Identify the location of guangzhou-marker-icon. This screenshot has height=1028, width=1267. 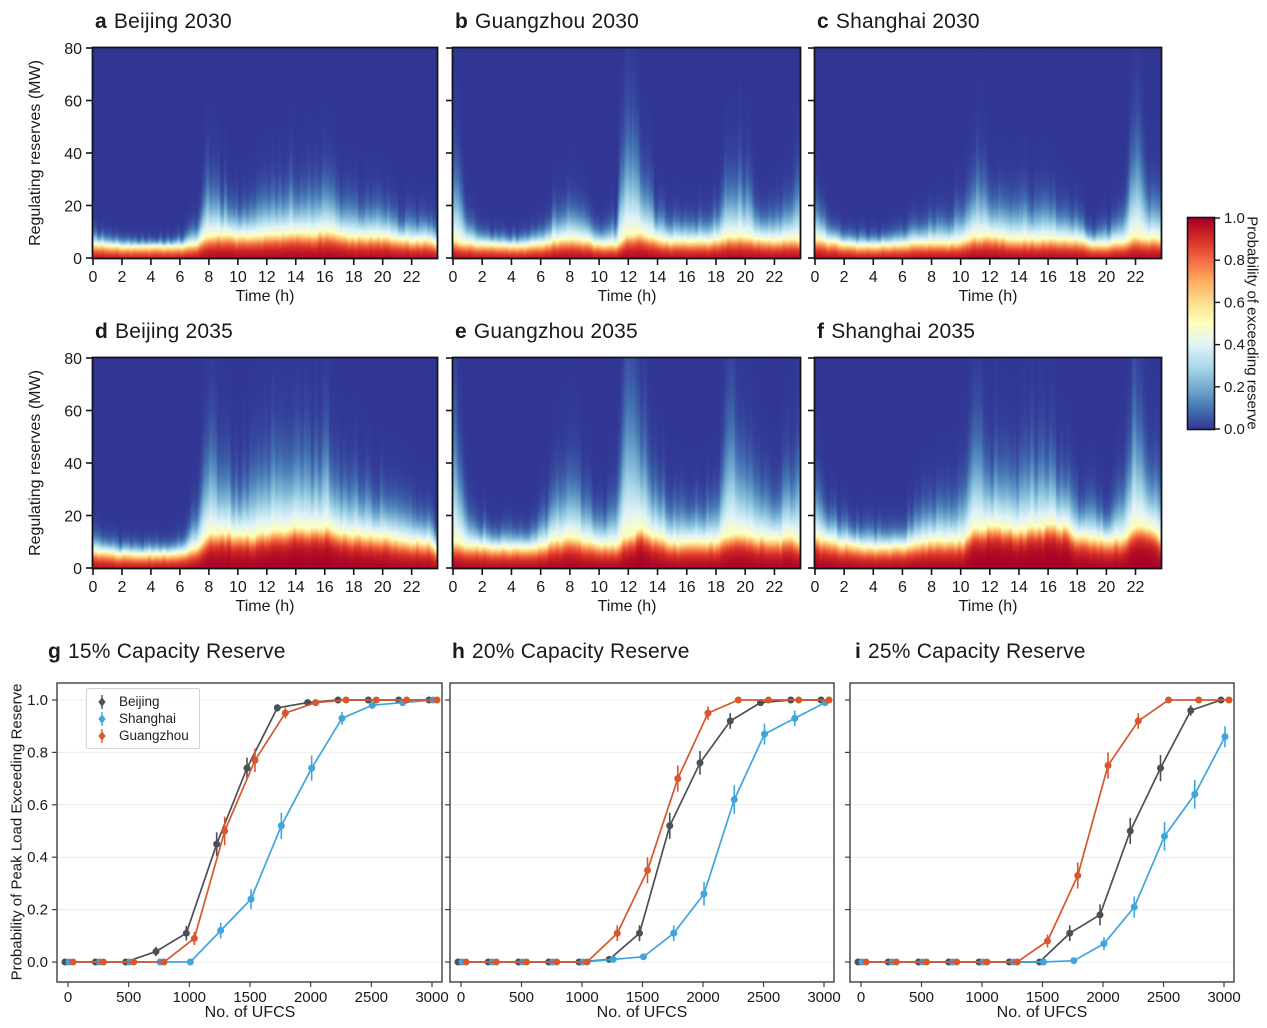
(102, 735).